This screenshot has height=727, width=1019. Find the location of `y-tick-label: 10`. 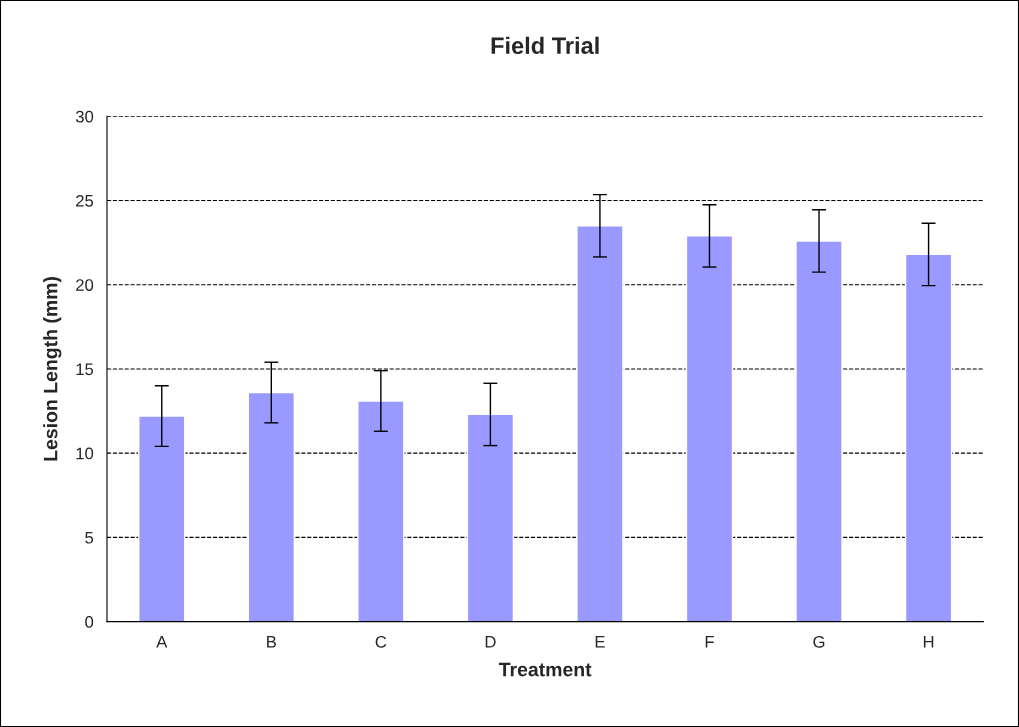

y-tick-label: 10 is located at coordinates (85, 453).